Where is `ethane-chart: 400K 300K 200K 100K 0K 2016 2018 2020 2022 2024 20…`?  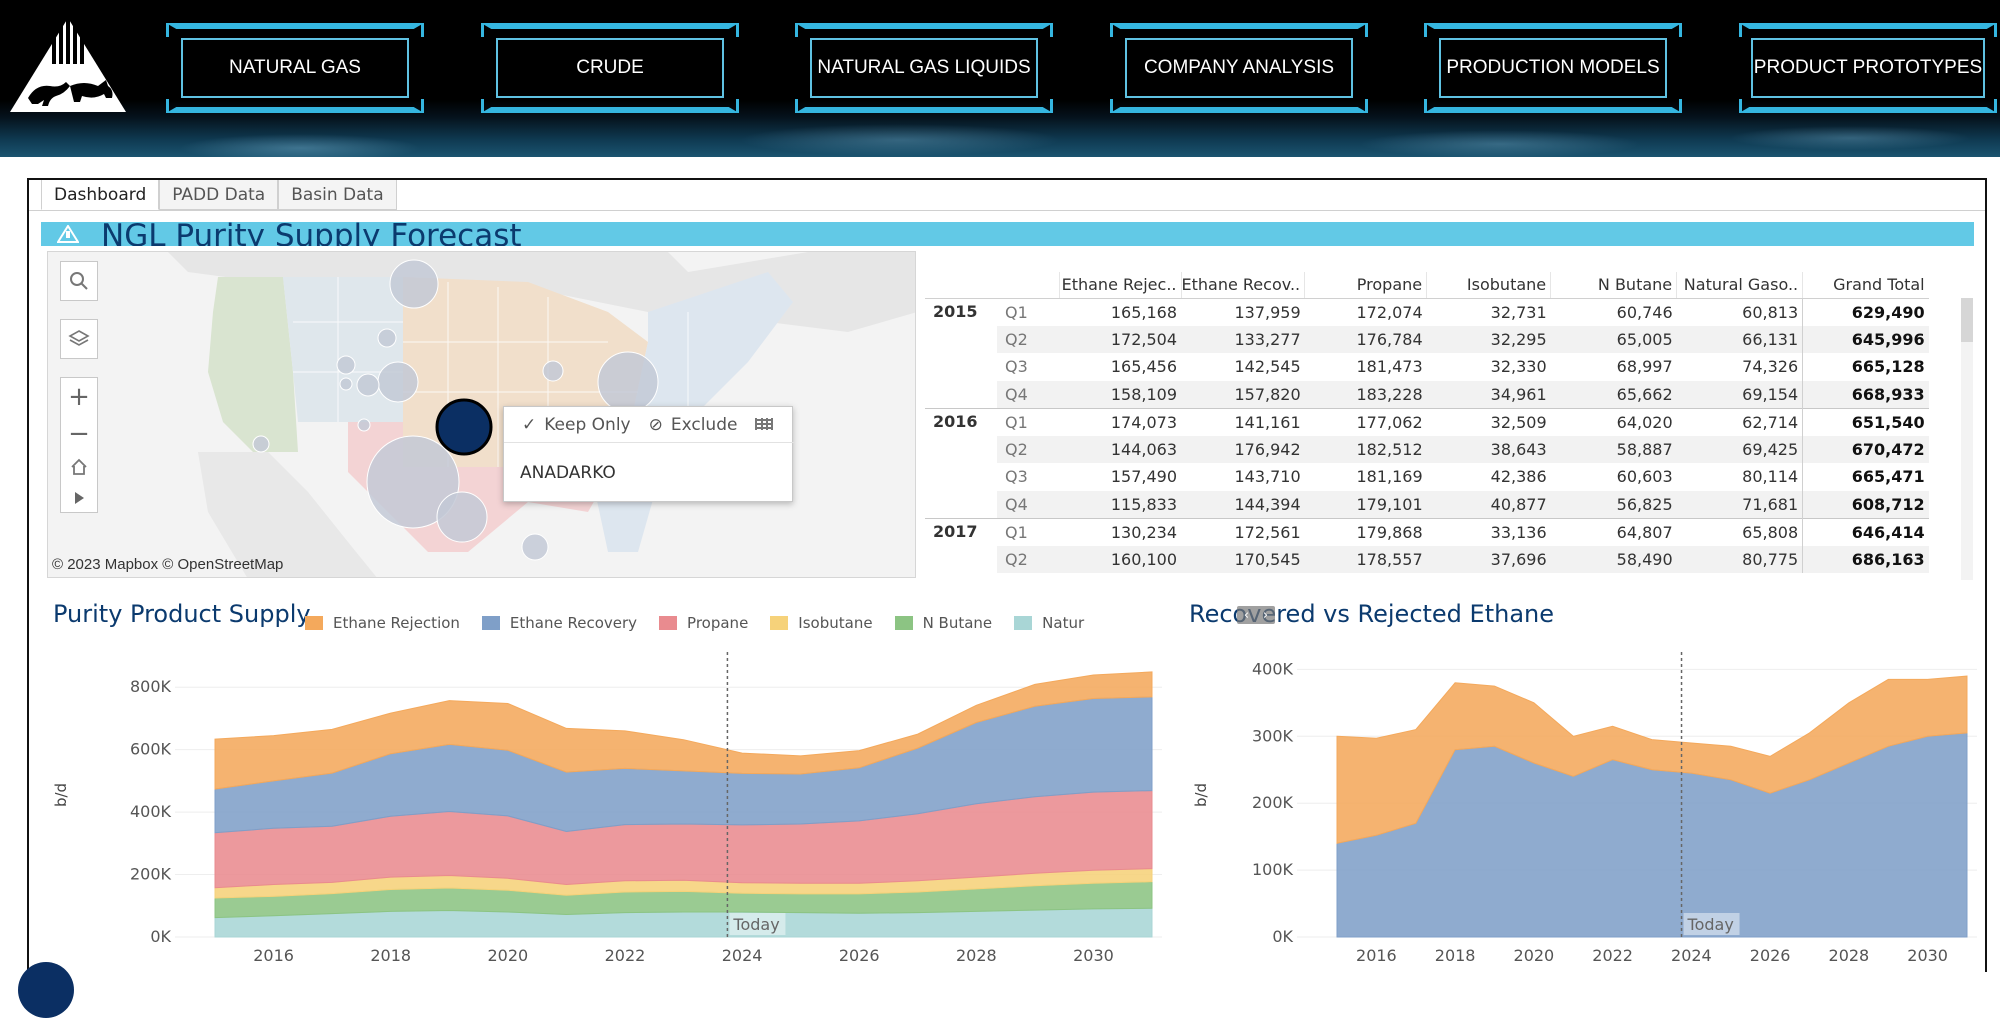 ethane-chart: 400K 300K 200K 100K 0K 2016 2018 2020 2022 2024 20… is located at coordinates (1595, 804).